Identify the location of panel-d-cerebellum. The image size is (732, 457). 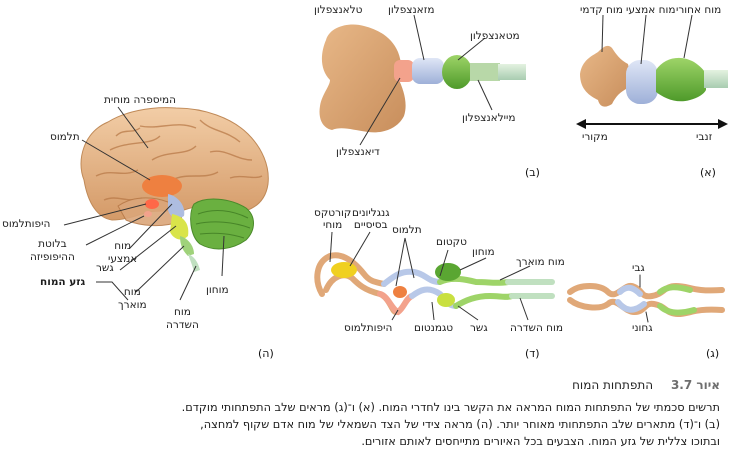
(448, 272).